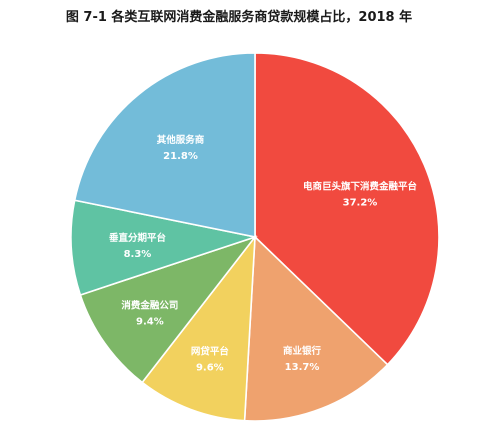 This screenshot has width=478, height=447. I want to click on slice-label: 垂直分期平台, so click(138, 238).